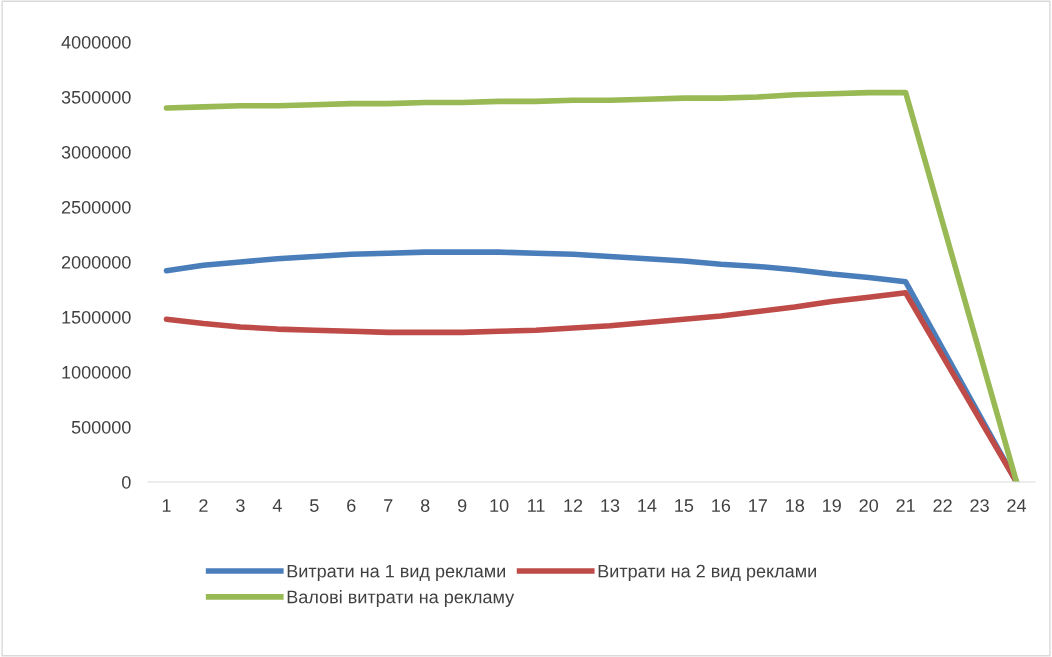 The image size is (1052, 657). Describe the element at coordinates (684, 505) in the screenshot. I see `x-tick-label: 15` at that location.